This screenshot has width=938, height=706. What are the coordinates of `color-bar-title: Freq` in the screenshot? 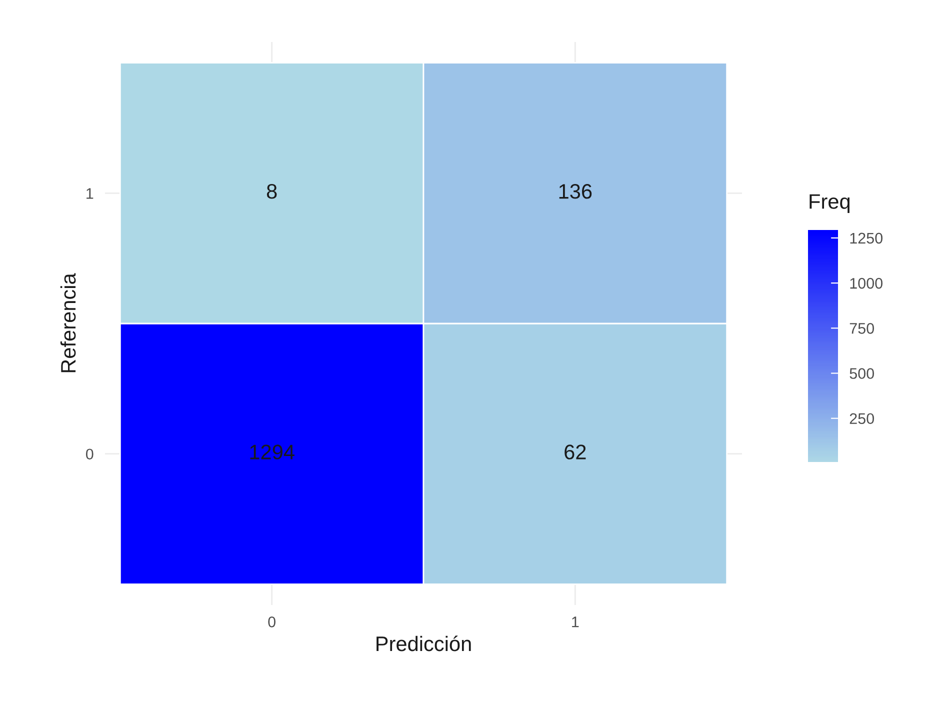 It's located at (830, 203).